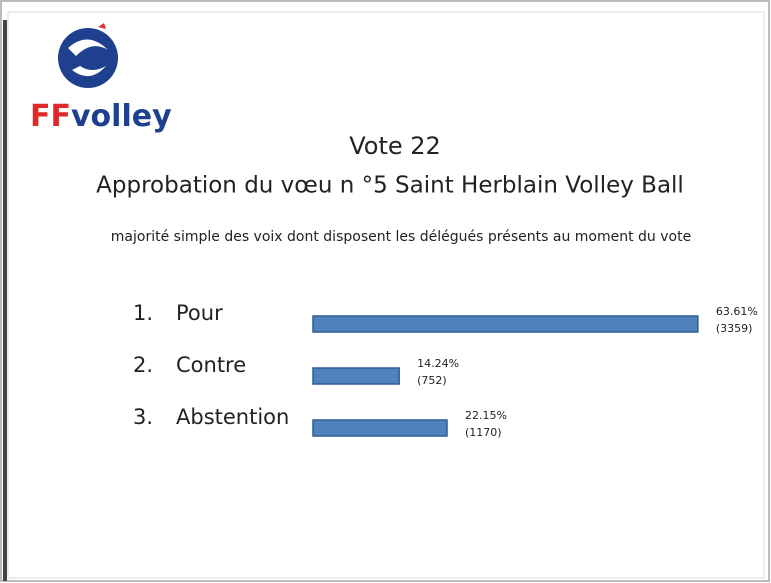 The height and width of the screenshot is (583, 771). I want to click on category-label: Abstention, so click(232, 417).